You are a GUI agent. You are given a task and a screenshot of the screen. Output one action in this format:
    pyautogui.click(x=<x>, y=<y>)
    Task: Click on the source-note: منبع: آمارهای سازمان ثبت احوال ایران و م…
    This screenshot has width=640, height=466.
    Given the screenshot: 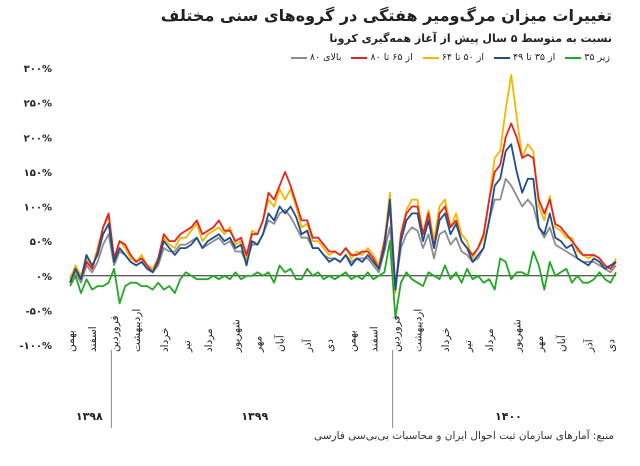 What is the action you would take?
    pyautogui.click(x=464, y=436)
    